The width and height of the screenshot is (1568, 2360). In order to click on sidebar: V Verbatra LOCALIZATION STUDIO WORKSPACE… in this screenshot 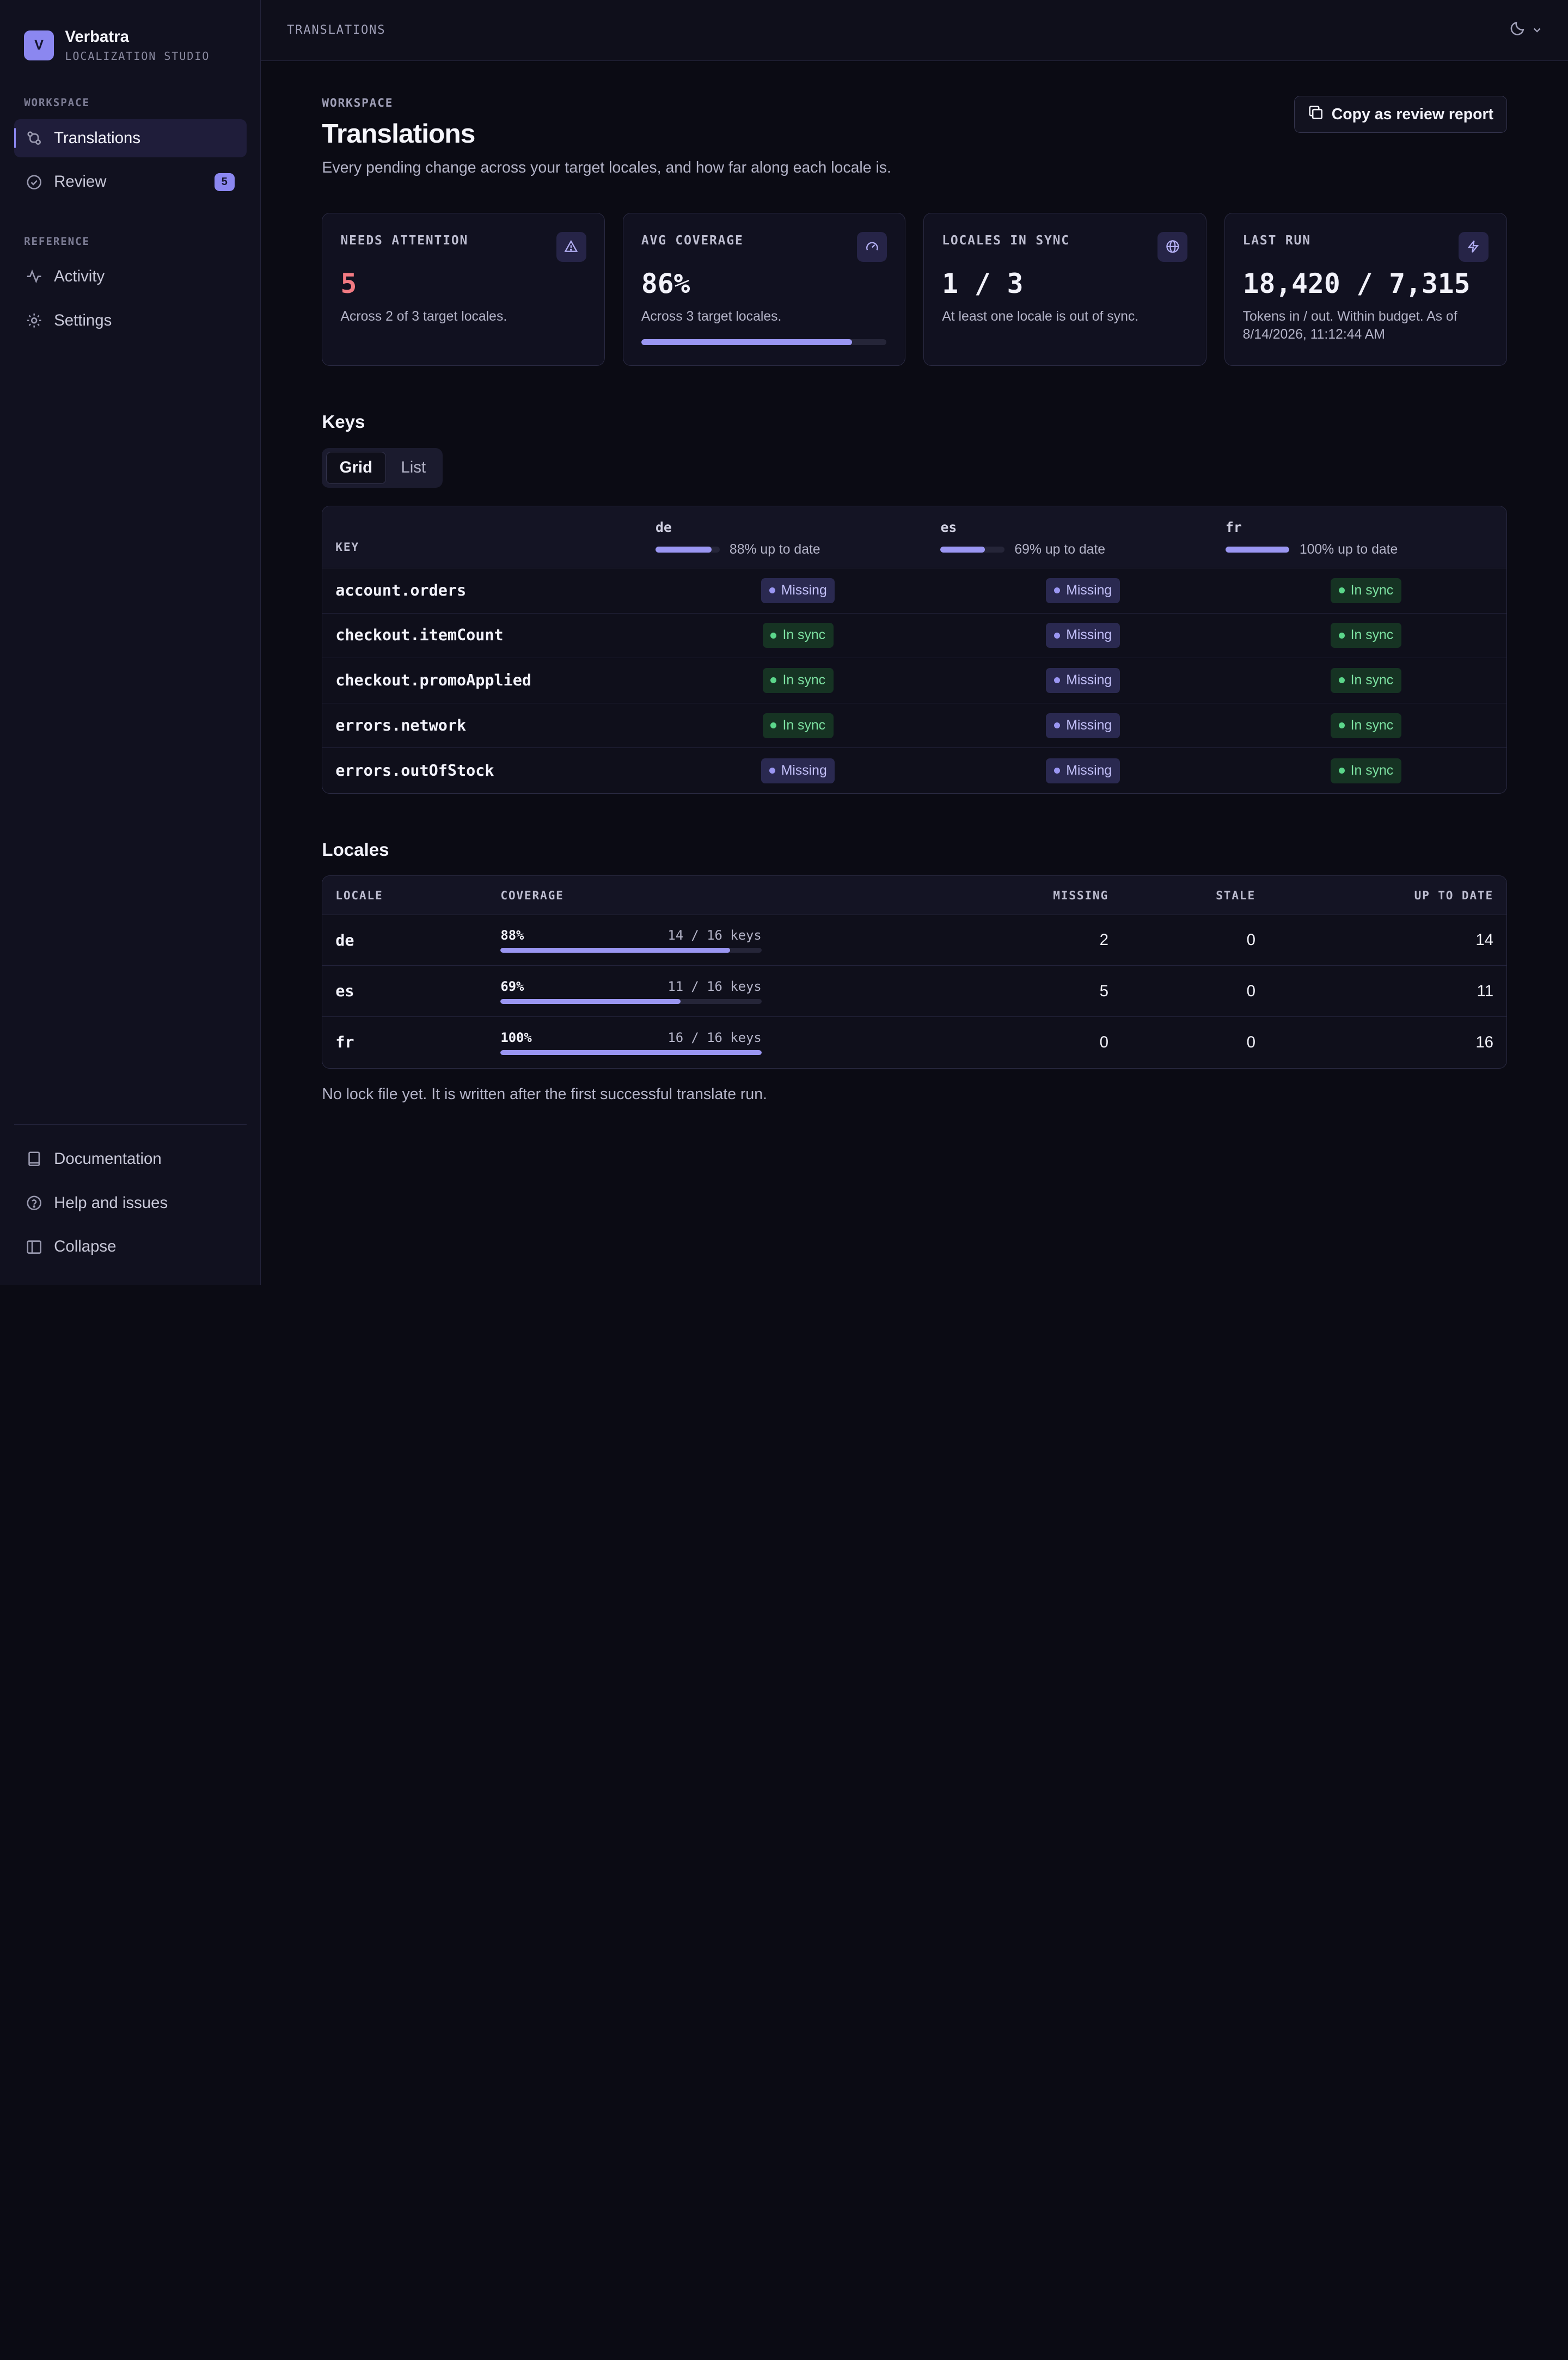, I will do `click(130, 643)`.